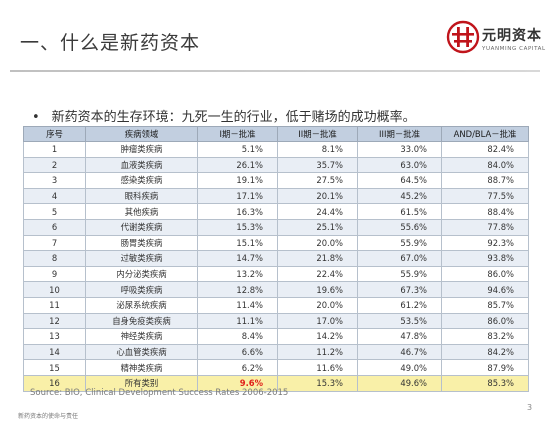 This screenshot has width=550, height=426. What do you see at coordinates (317, 367) in the screenshot?
I see `phase2-approval: 11.6%` at bounding box center [317, 367].